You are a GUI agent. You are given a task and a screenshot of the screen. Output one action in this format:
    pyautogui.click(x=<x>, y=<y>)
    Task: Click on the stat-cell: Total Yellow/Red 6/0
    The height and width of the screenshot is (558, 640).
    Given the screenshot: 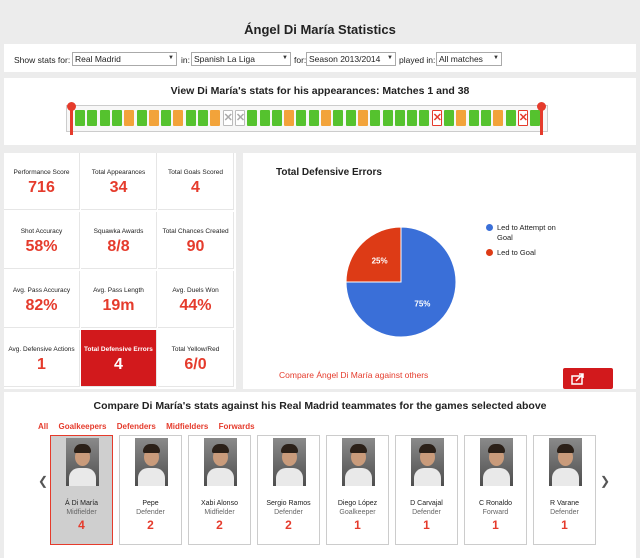 What is the action you would take?
    pyautogui.click(x=196, y=358)
    